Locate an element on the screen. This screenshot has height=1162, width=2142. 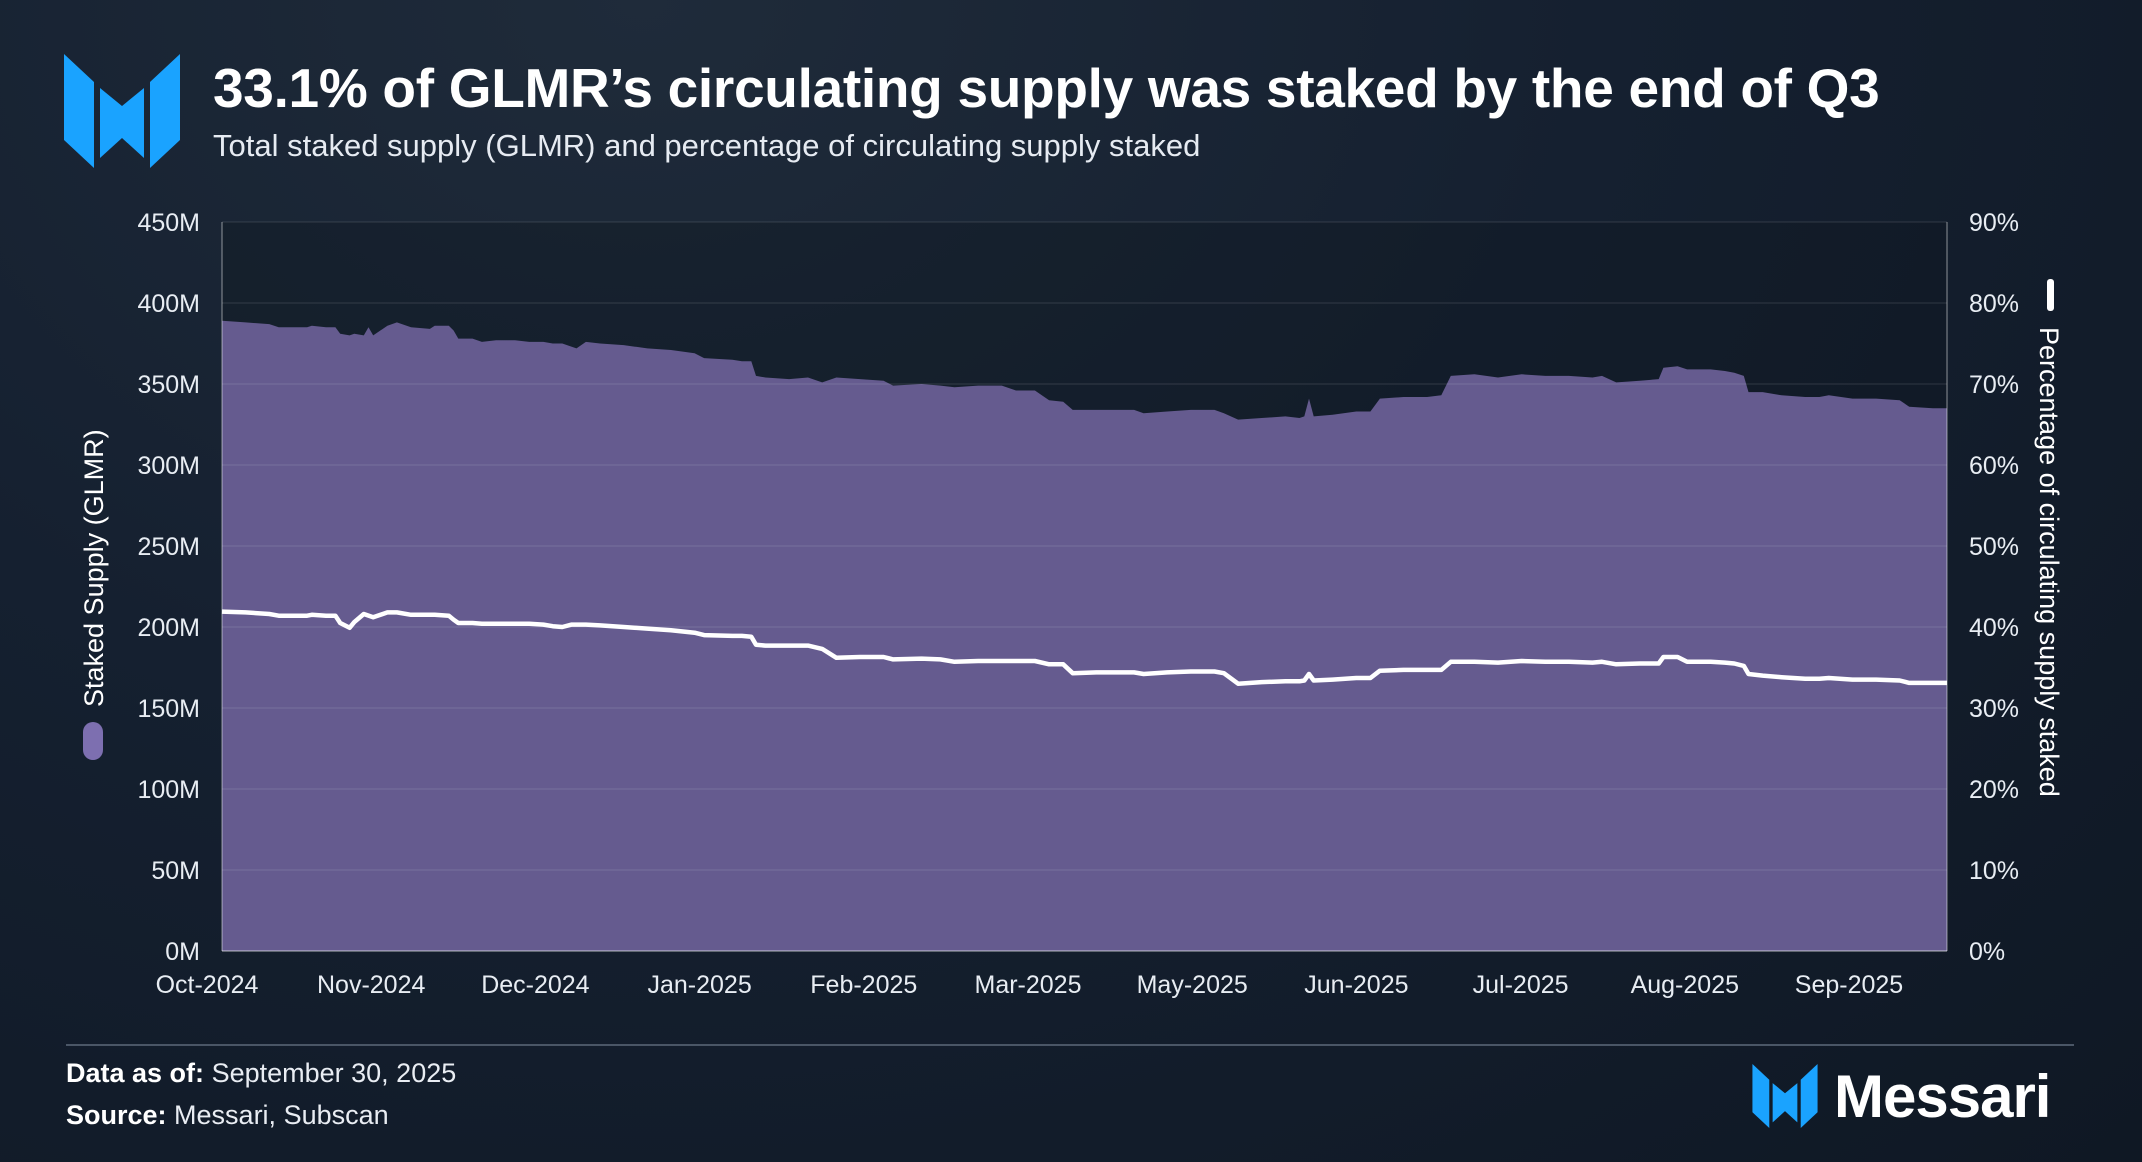
x-tick-label: Feb-2025 is located at coordinates (863, 985).